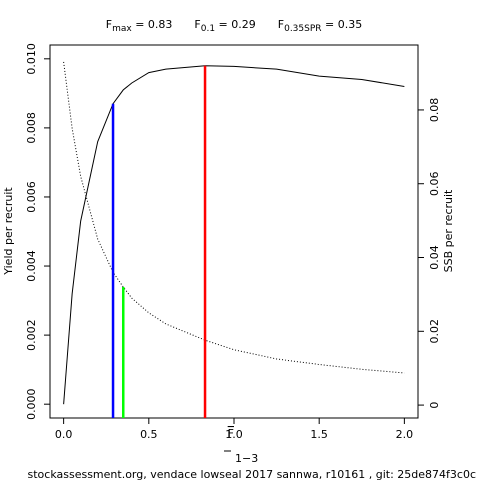 This screenshot has width=480, height=480. What do you see at coordinates (149, 434) in the screenshot?
I see `x-tick-label: 0.5` at bounding box center [149, 434].